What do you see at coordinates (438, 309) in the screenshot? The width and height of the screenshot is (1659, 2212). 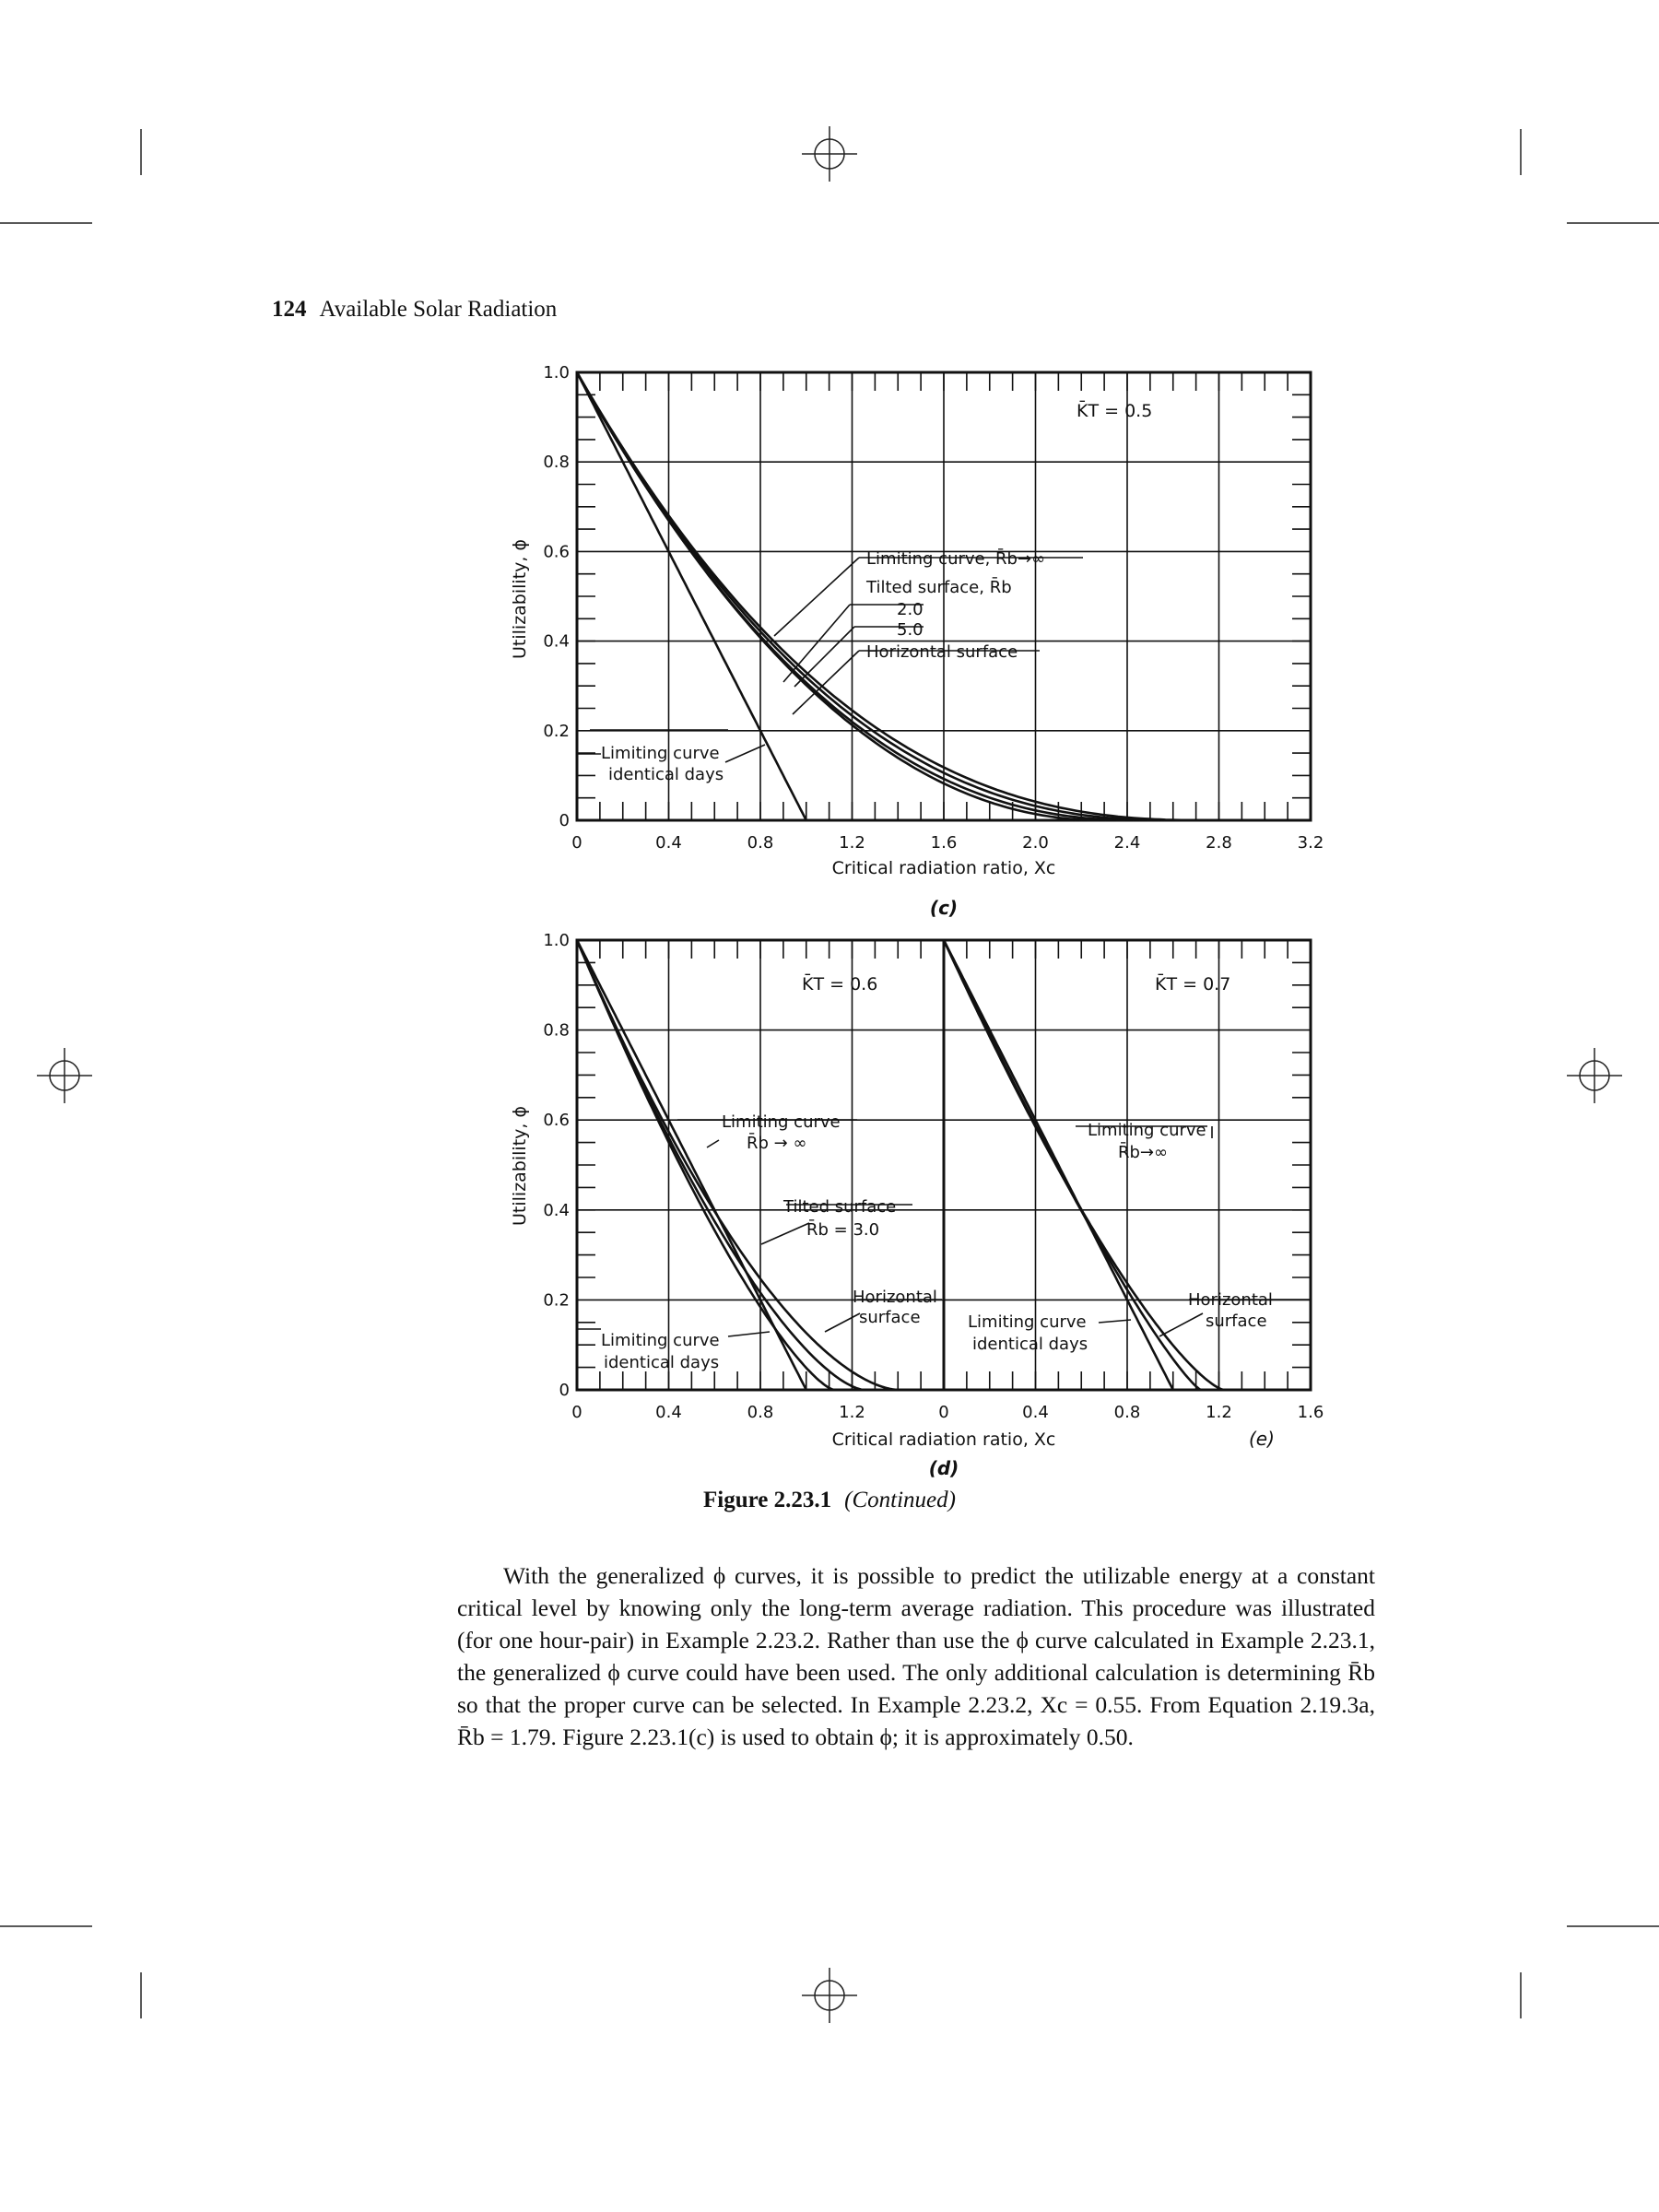 I see `running-title: Available Solar Radiation` at bounding box center [438, 309].